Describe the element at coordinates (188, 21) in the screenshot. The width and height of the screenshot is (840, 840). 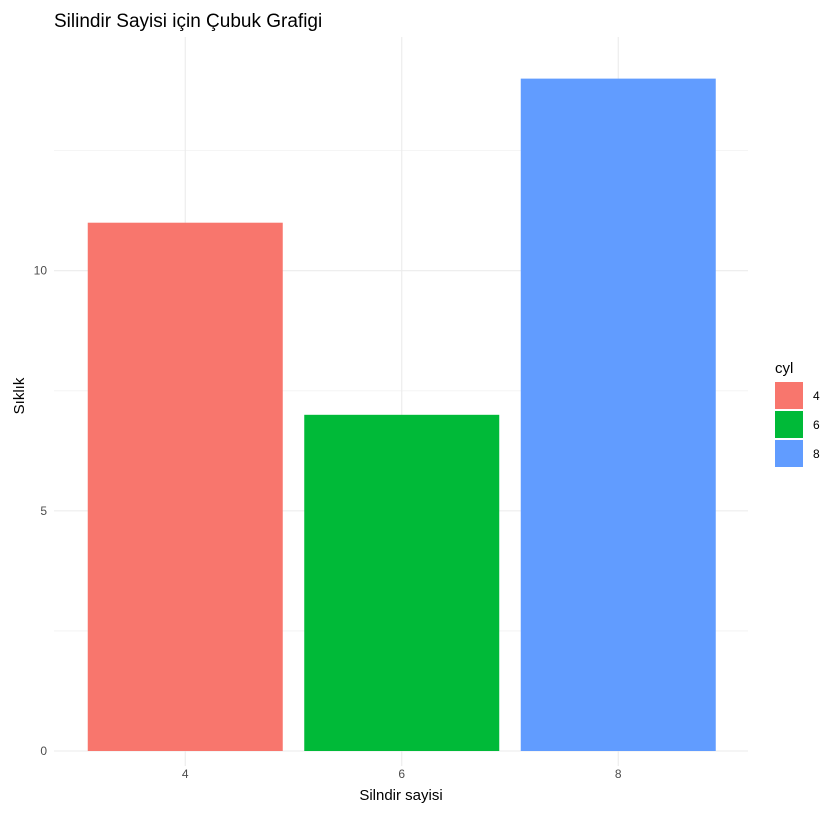
I see `chart-title: Silindir Sayisi için Çubuk Grafigi` at that location.